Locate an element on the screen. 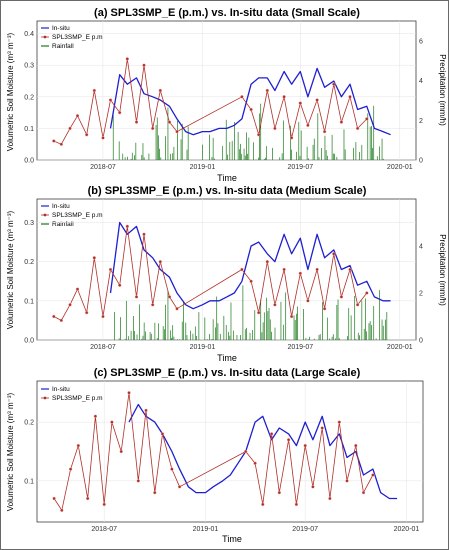  panel-c-ytick-label: 0.2 is located at coordinates (29, 423).